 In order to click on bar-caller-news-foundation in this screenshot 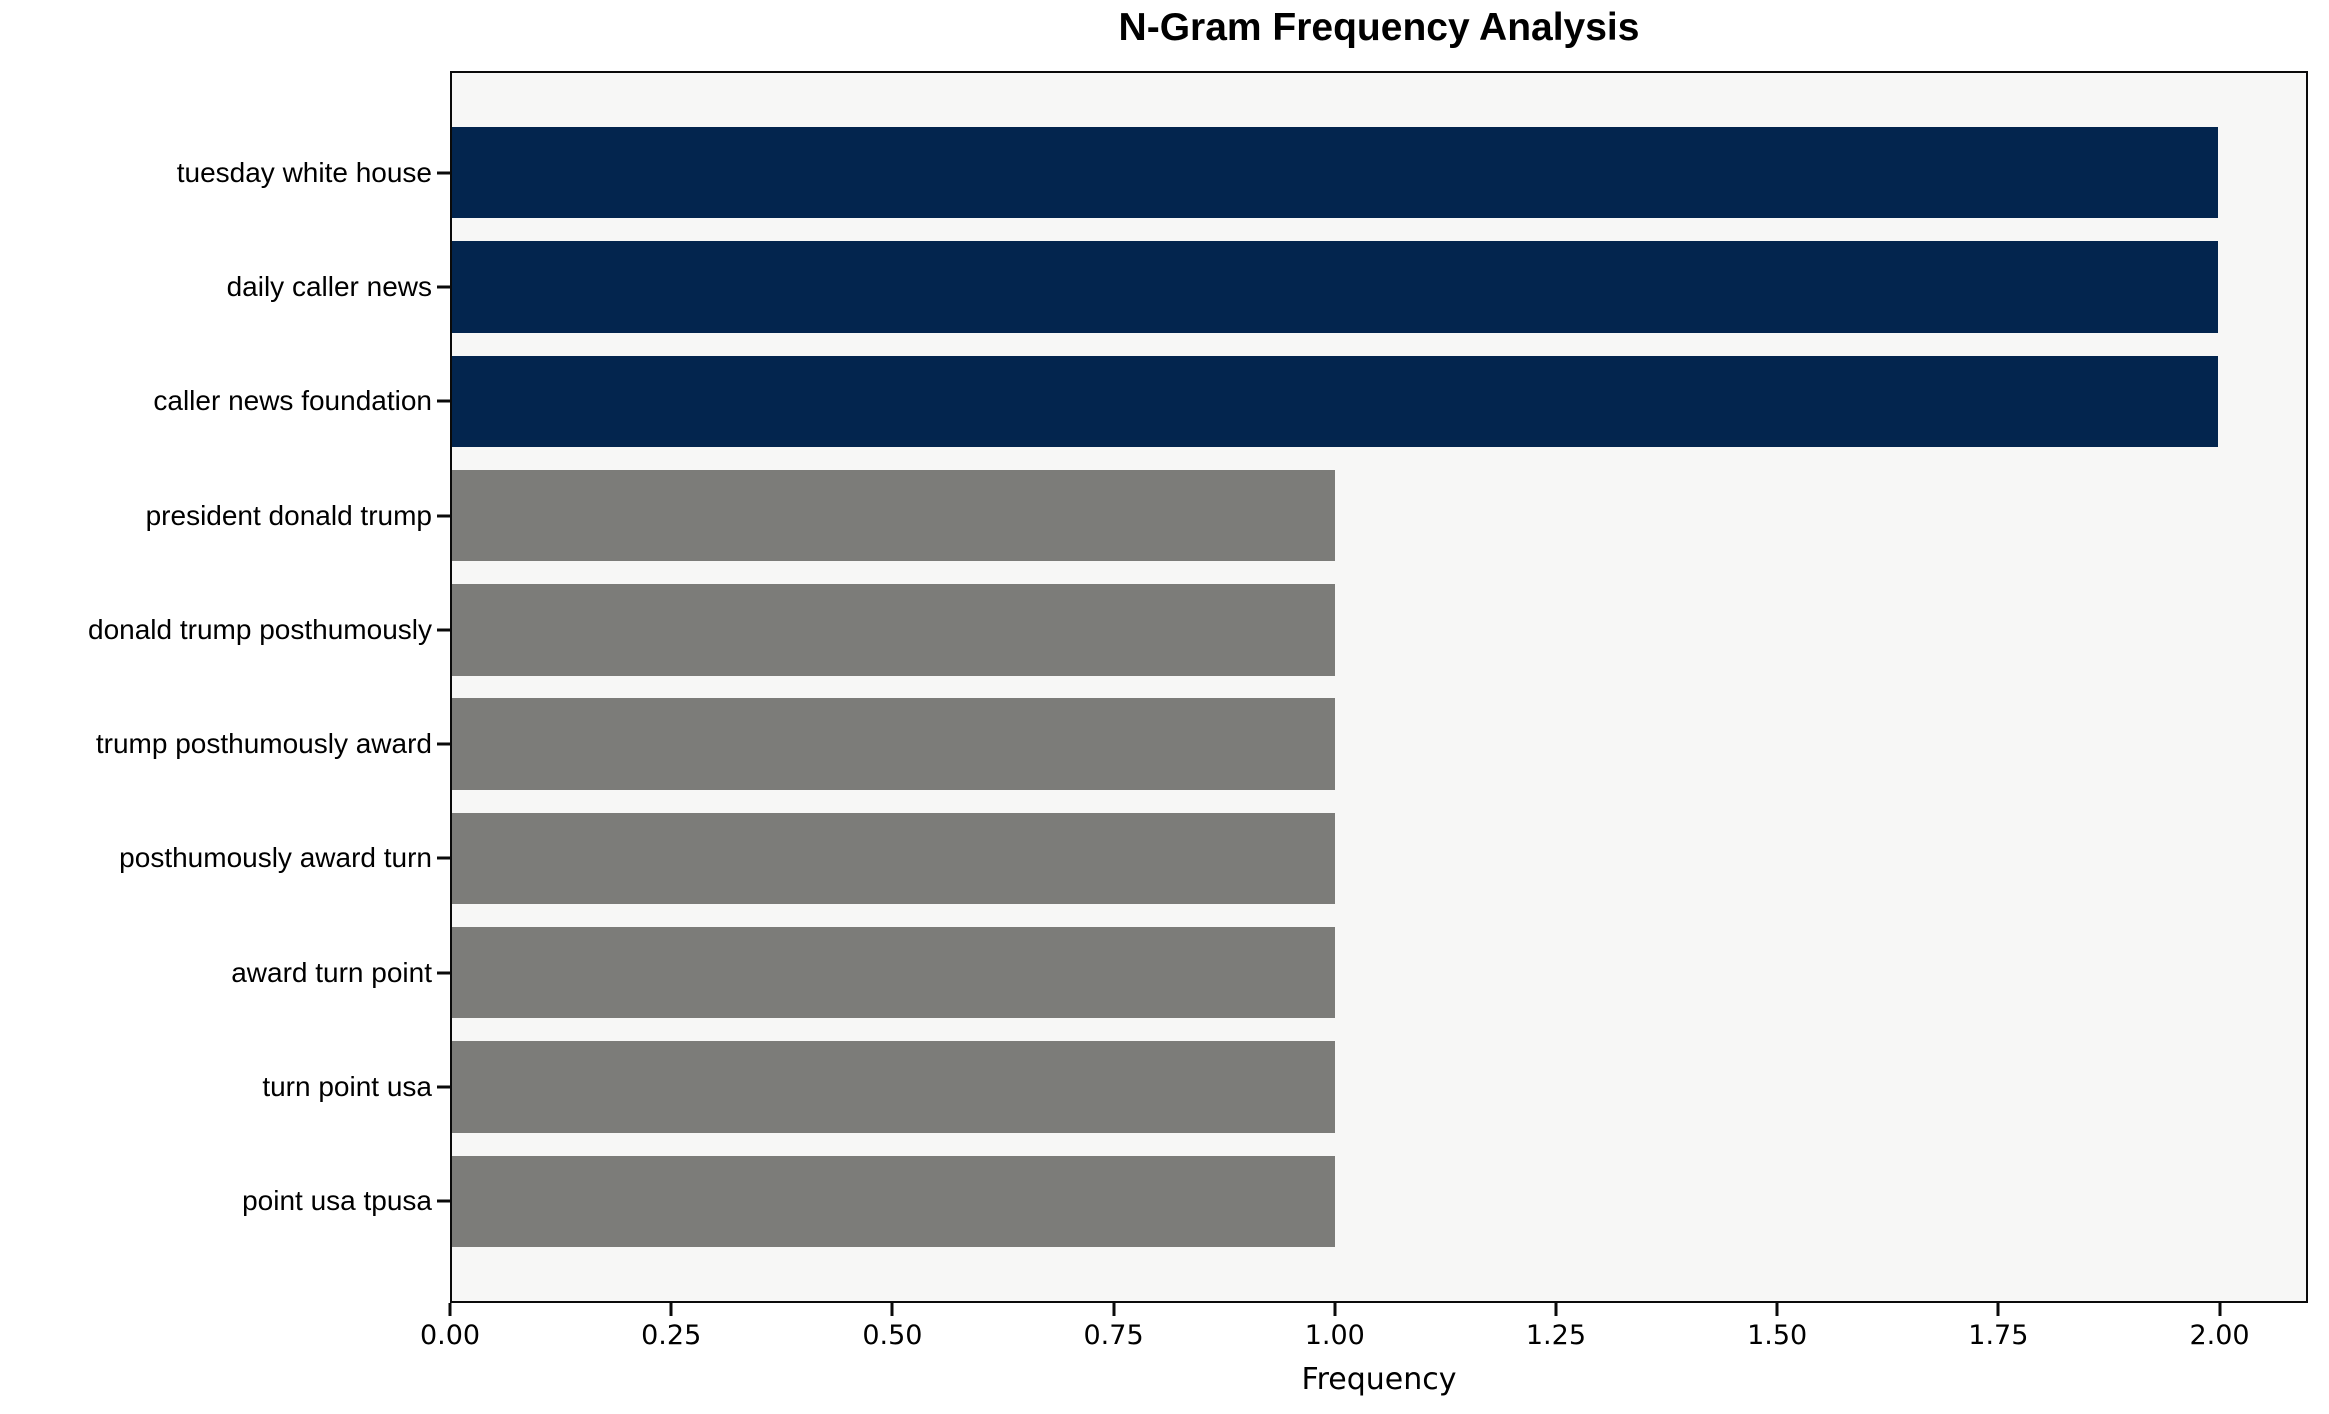, I will do `click(1335, 401)`.